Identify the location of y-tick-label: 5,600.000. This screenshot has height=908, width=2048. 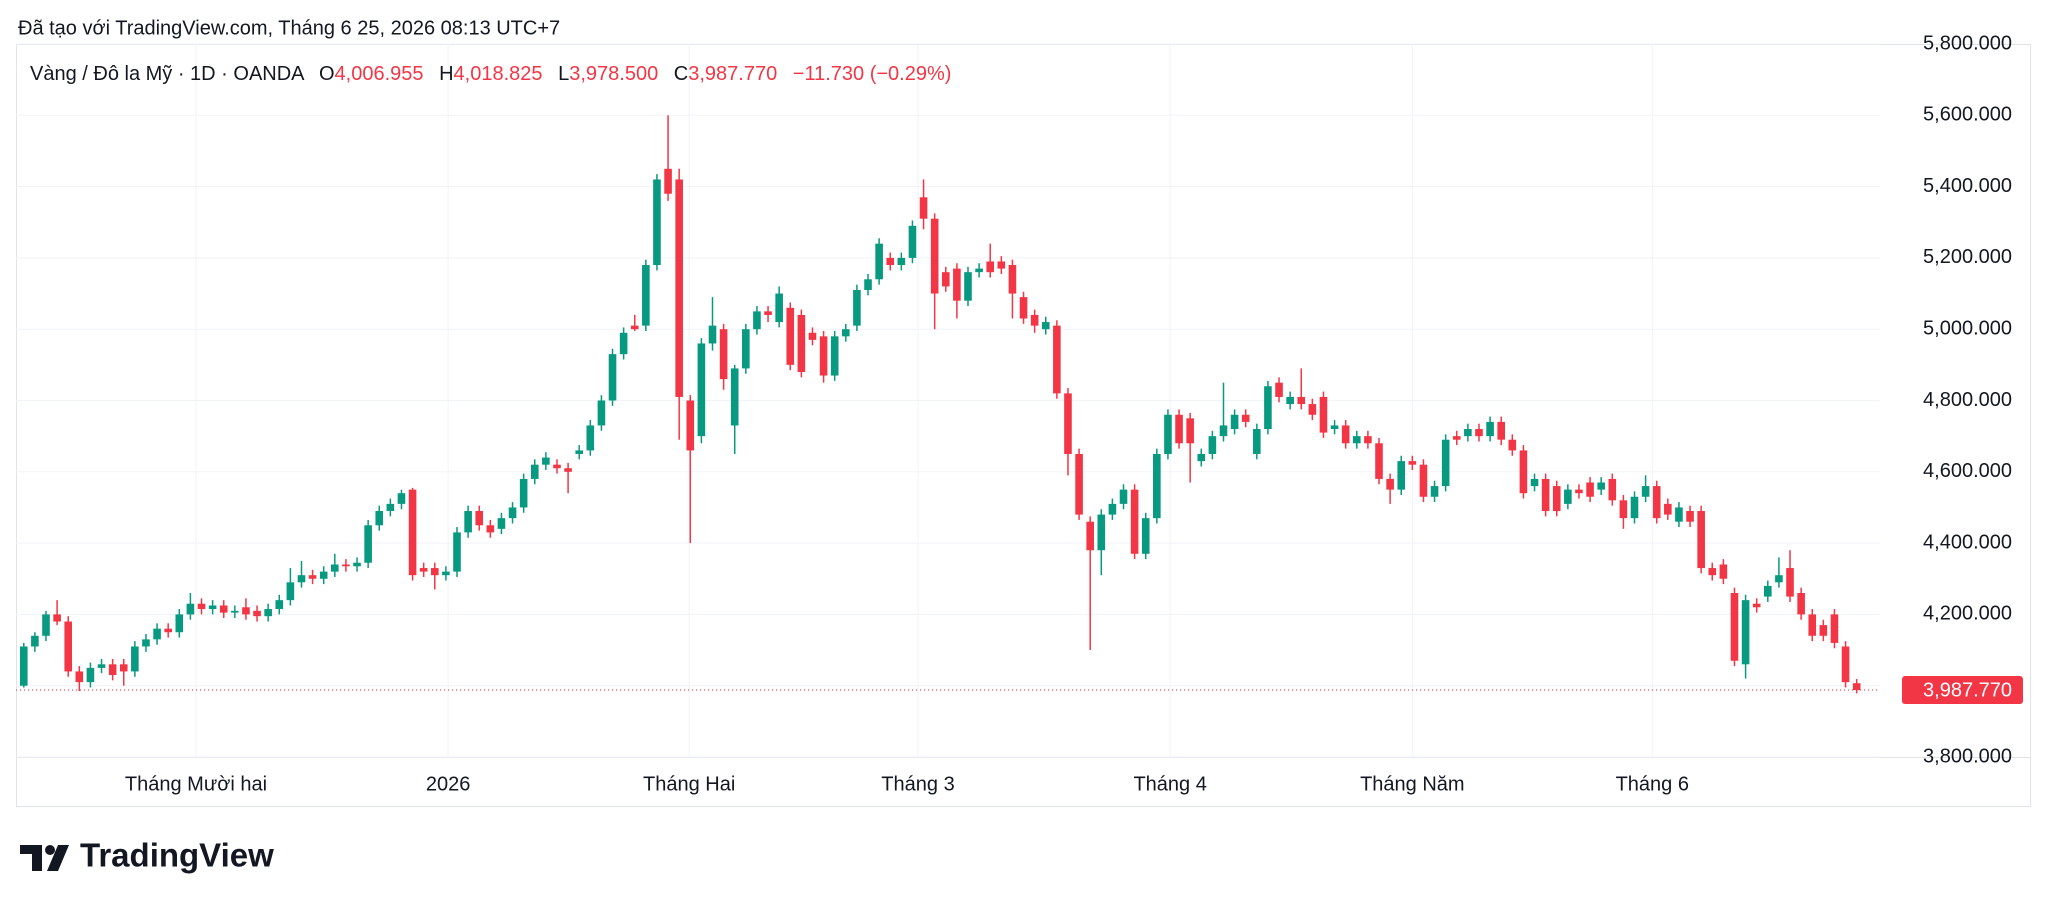
(1967, 115).